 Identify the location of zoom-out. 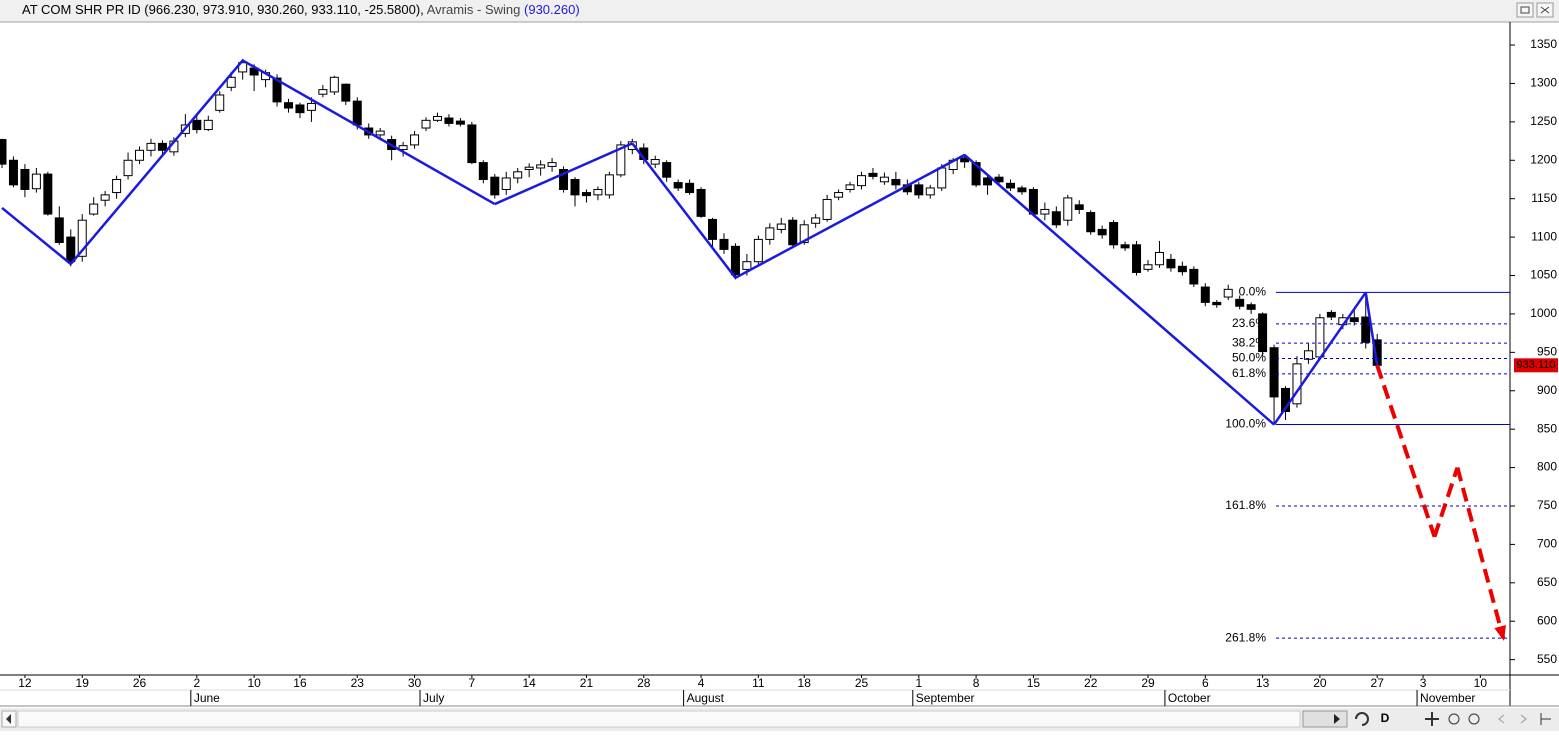
(1454, 719).